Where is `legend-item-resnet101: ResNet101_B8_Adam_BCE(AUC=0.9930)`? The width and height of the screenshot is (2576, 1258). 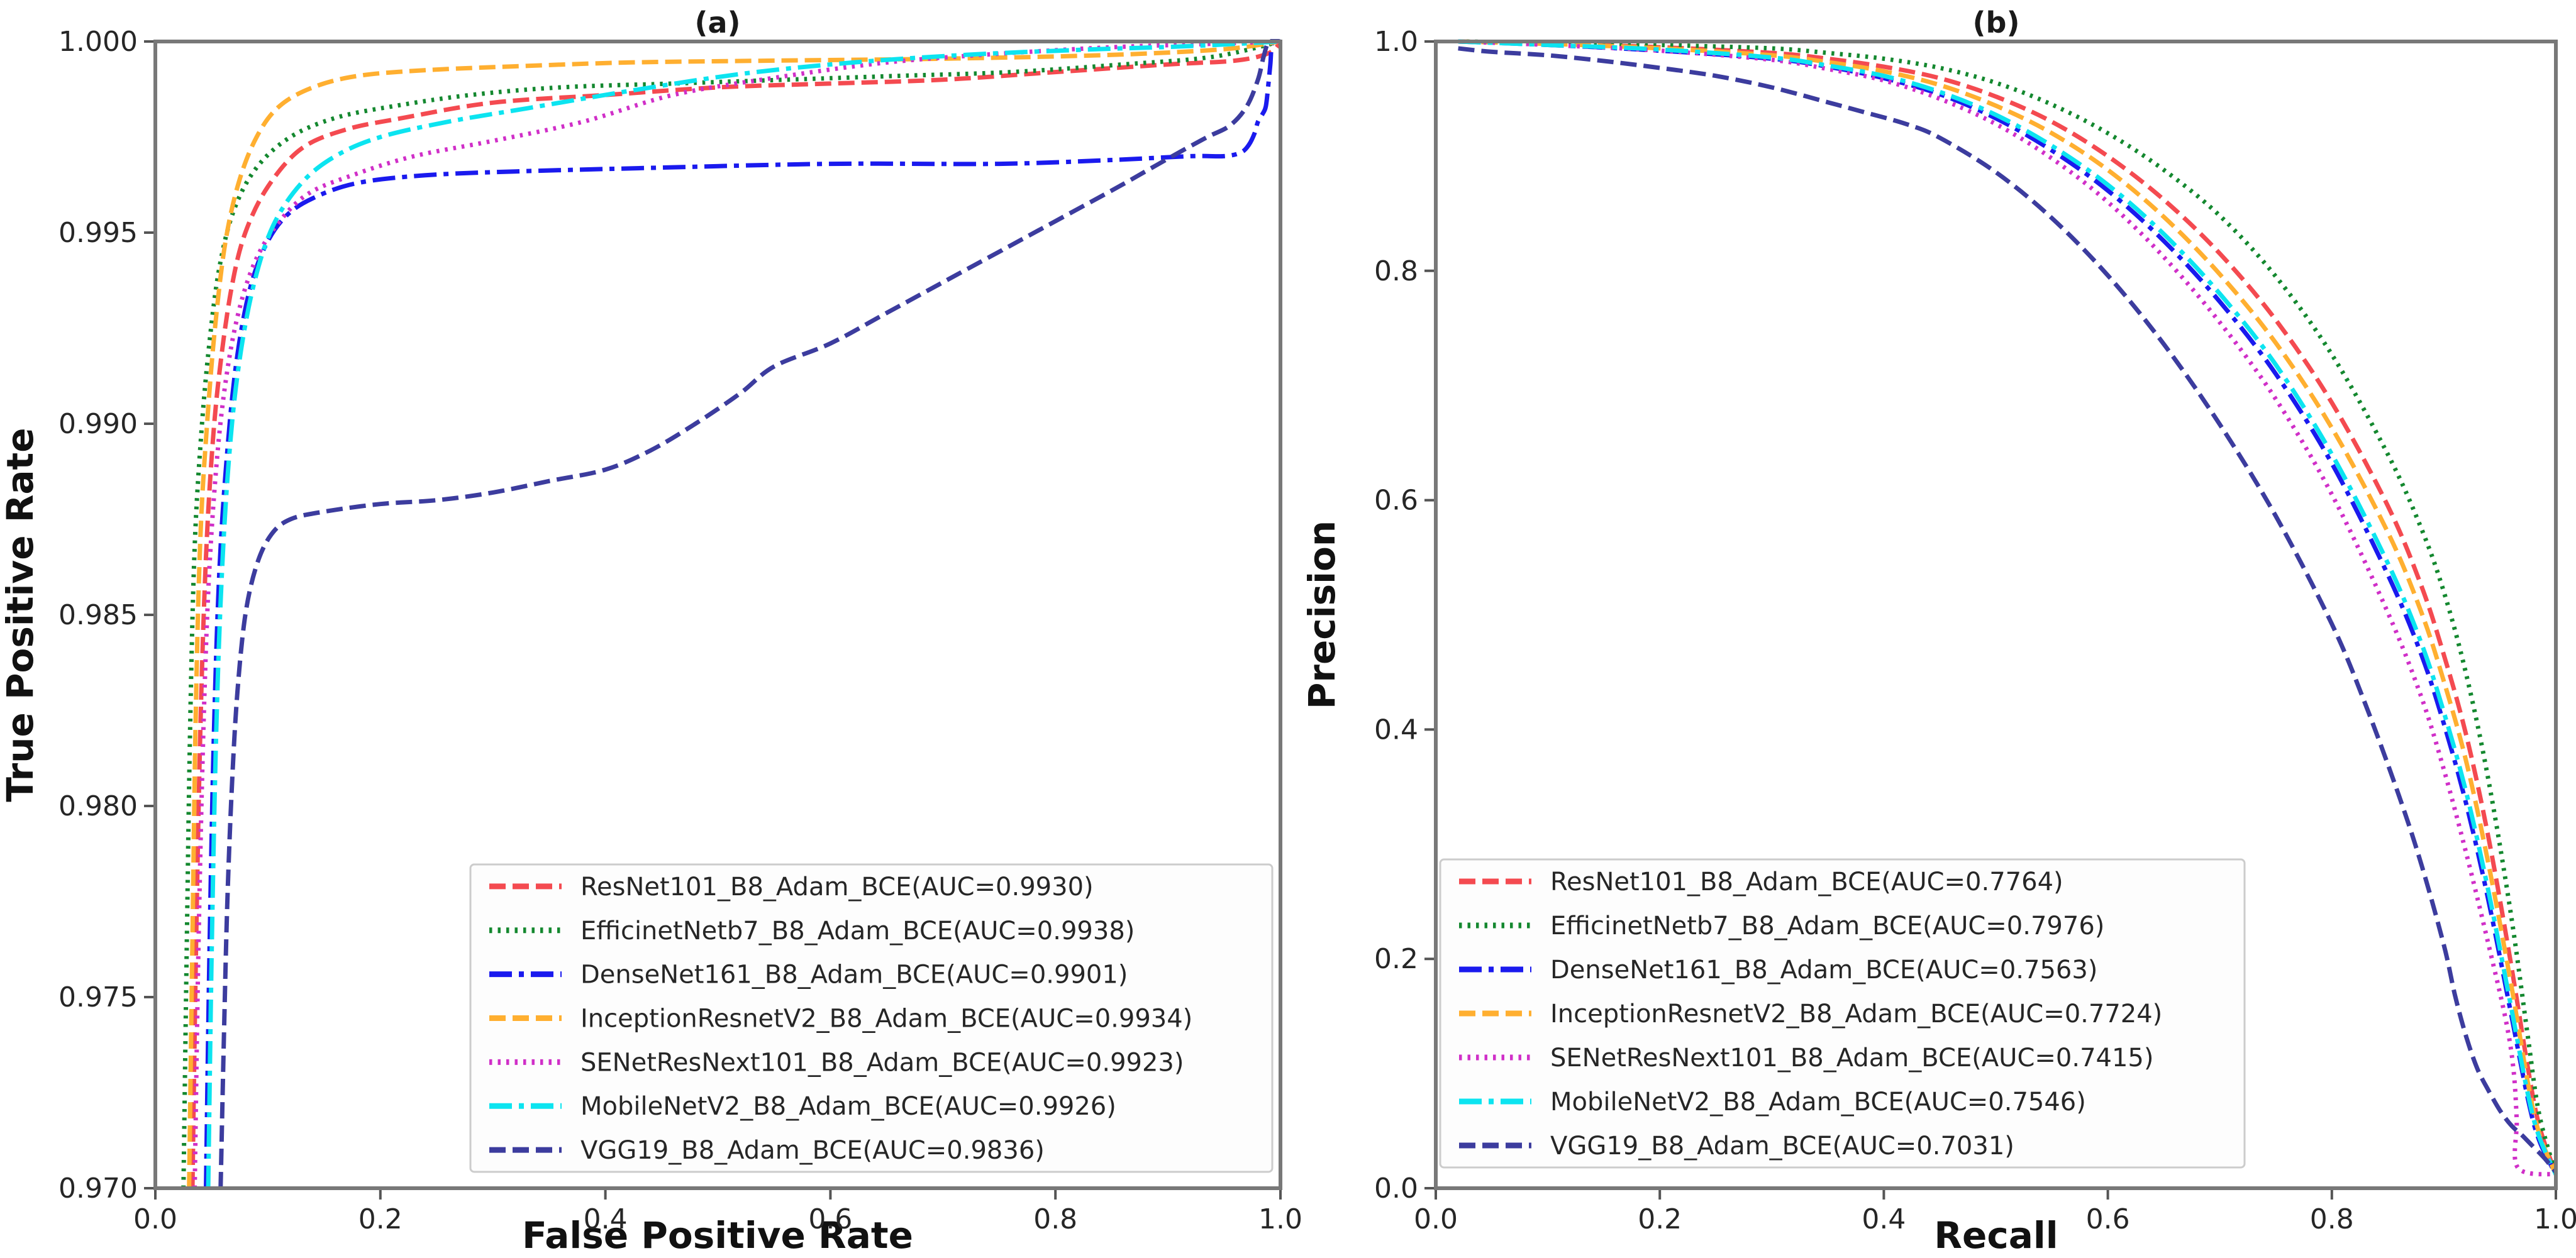 legend-item-resnet101: ResNet101_B8_Adam_BCE(AUC=0.9930) is located at coordinates (791, 888).